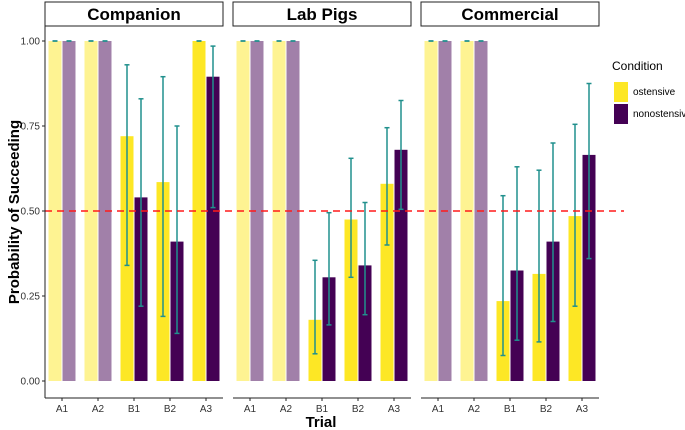 The height and width of the screenshot is (430, 685). Describe the element at coordinates (321, 422) in the screenshot. I see `x-axis-title: Trial` at that location.